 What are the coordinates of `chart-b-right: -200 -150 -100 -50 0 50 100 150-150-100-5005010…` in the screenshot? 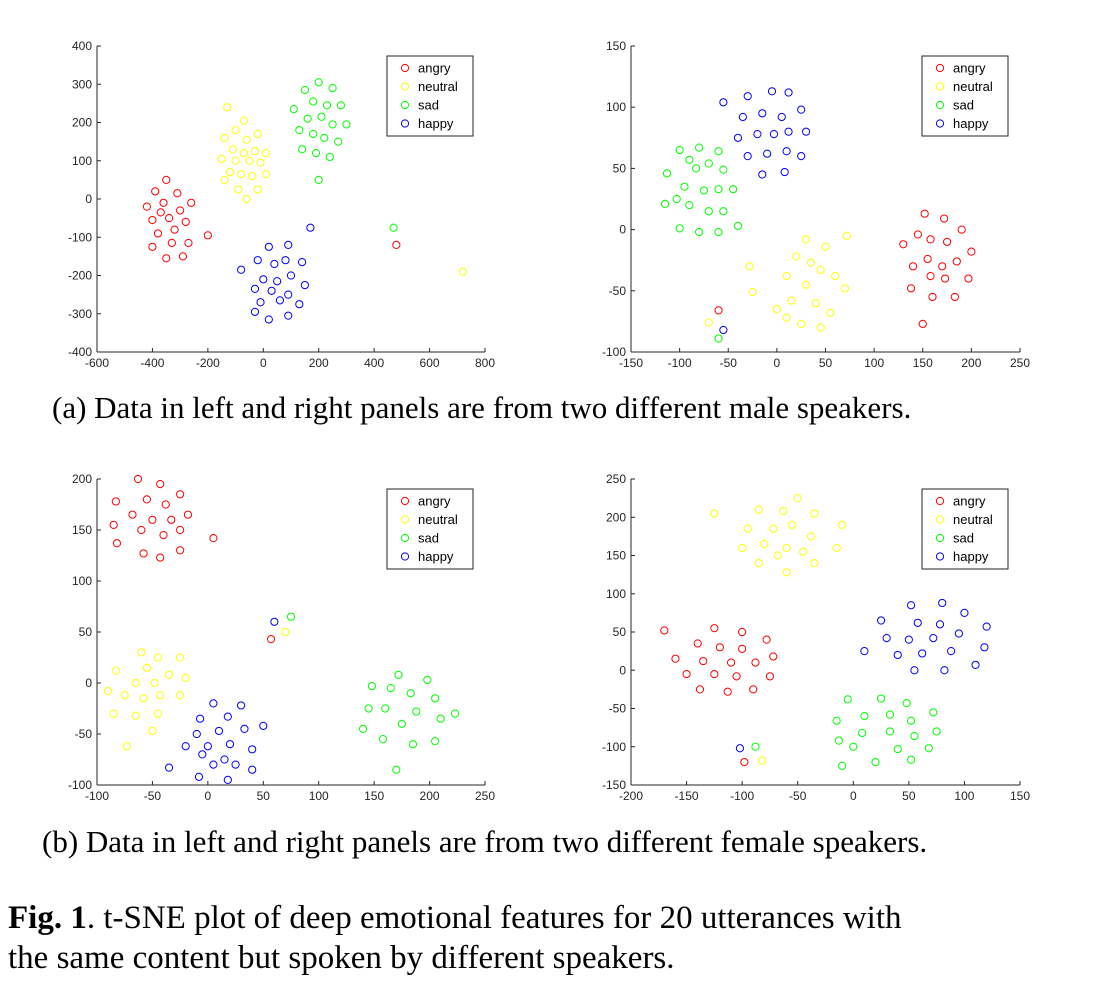 It's located at (816, 637).